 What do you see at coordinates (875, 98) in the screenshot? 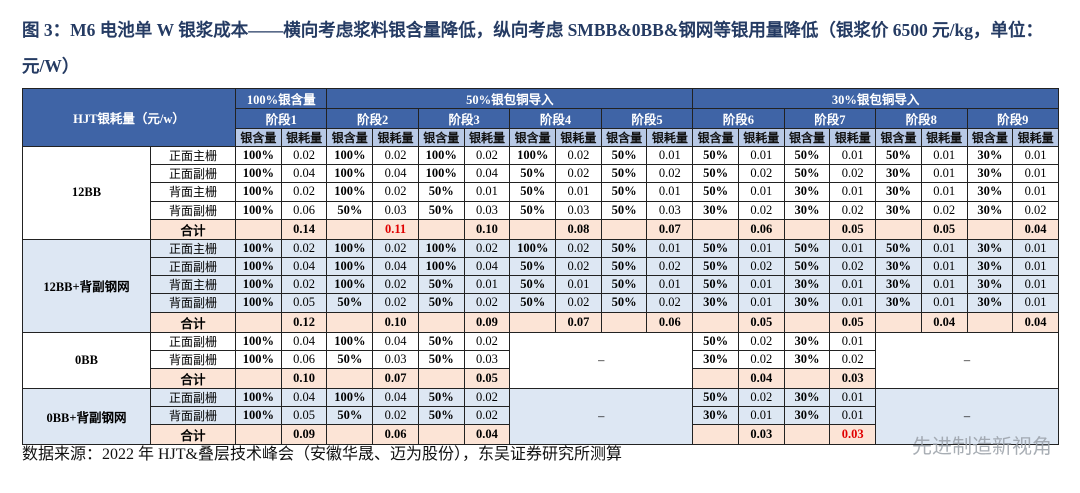
I see `level-header: 30%银包铜导入` at bounding box center [875, 98].